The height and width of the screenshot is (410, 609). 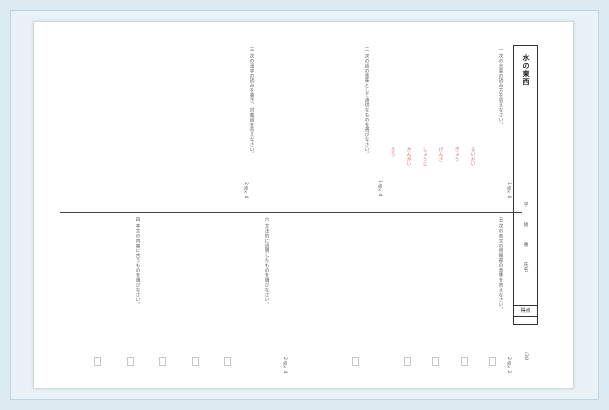 What do you see at coordinates (472, 157) in the screenshot?
I see `answer-text: るいだい` at bounding box center [472, 157].